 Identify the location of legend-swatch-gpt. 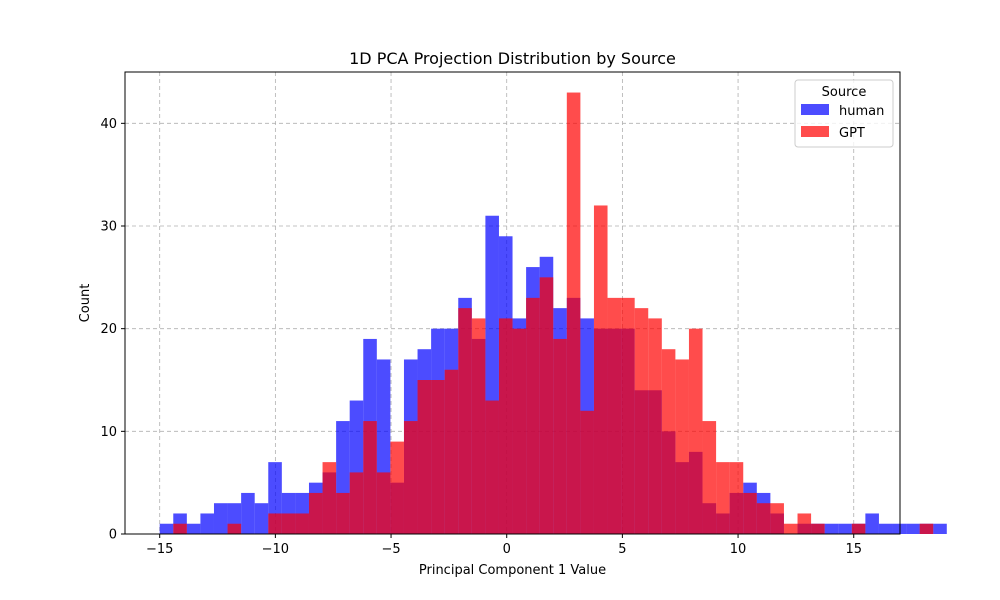
(815, 131).